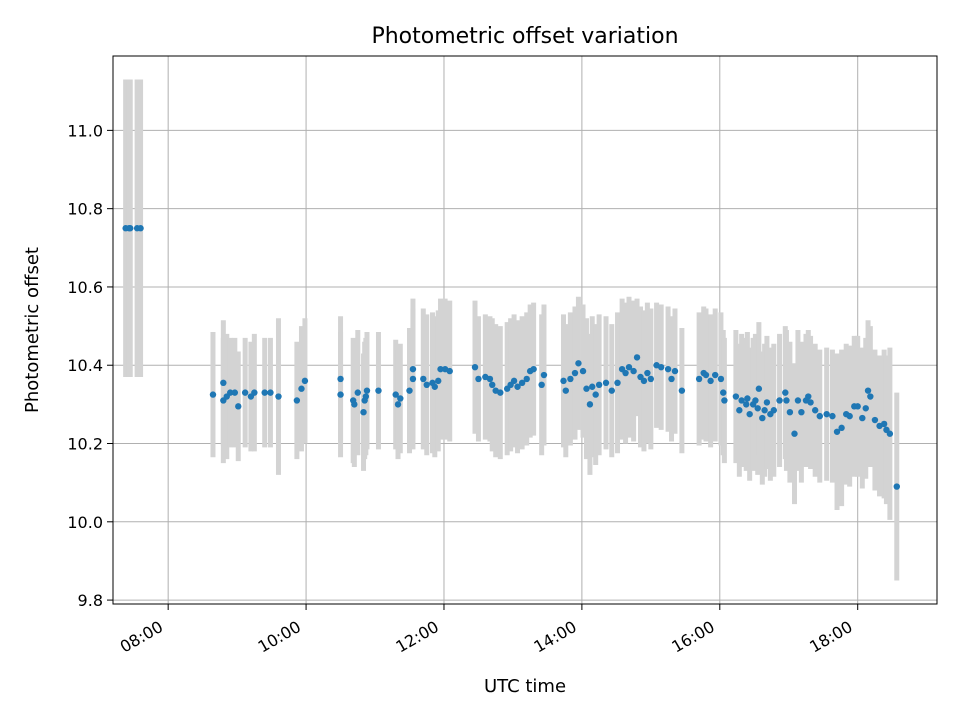 Image resolution: width=960 pixels, height=724 pixels. I want to click on y-tick-label: 10.6, so click(85, 287).